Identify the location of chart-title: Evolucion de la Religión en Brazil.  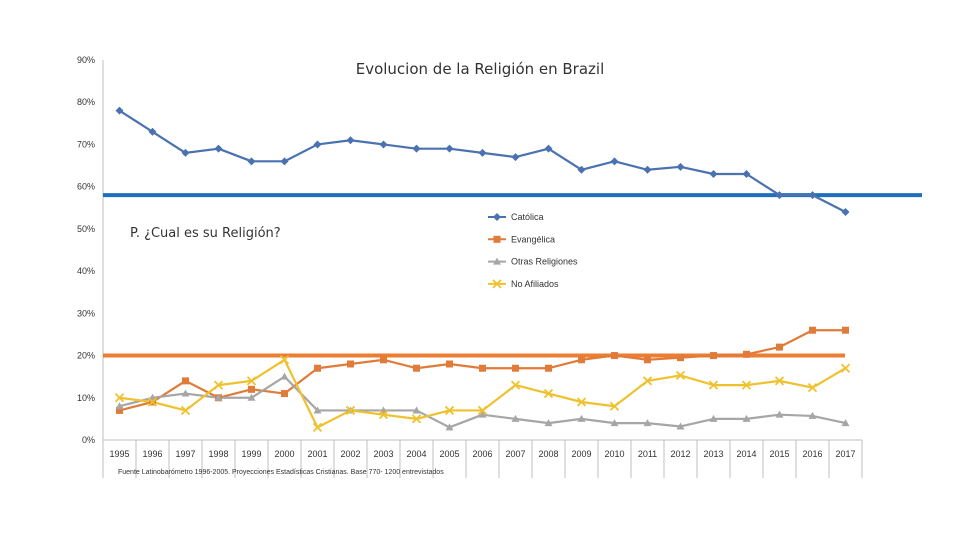
(480, 69).